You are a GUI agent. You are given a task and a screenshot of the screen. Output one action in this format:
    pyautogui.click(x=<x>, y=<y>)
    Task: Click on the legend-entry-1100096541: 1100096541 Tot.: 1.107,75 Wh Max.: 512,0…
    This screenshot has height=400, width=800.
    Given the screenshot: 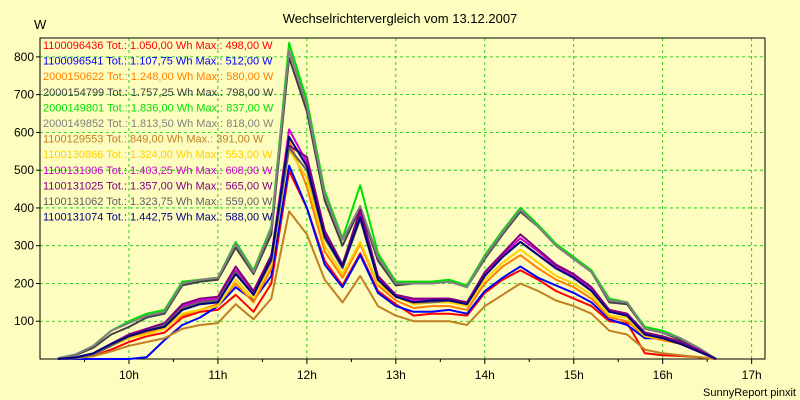 What is the action you would take?
    pyautogui.click(x=158, y=62)
    